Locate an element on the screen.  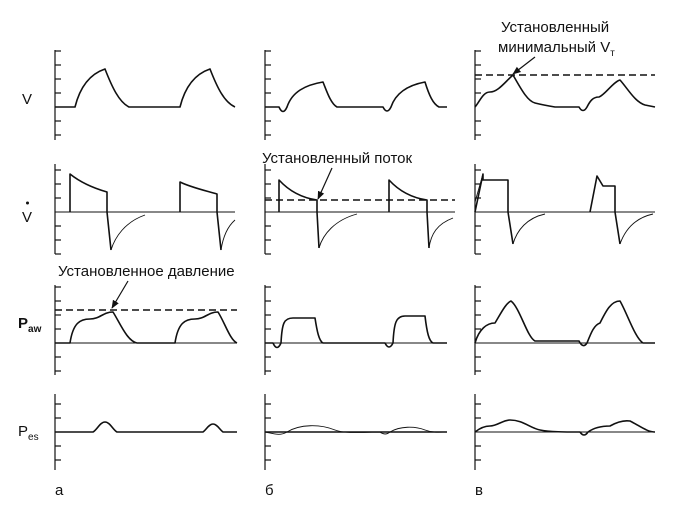
column-label: а is located at coordinates (59, 490).